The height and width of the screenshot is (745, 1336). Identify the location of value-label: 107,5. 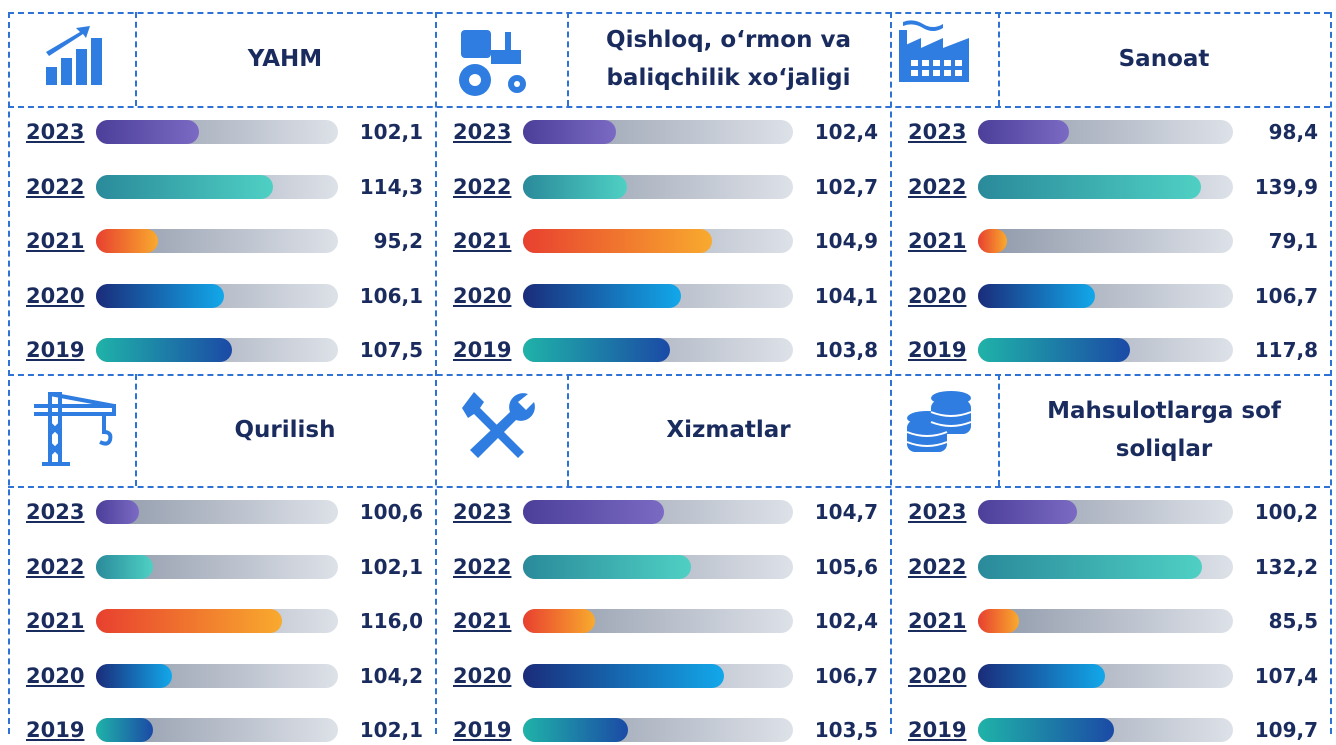
(391, 350).